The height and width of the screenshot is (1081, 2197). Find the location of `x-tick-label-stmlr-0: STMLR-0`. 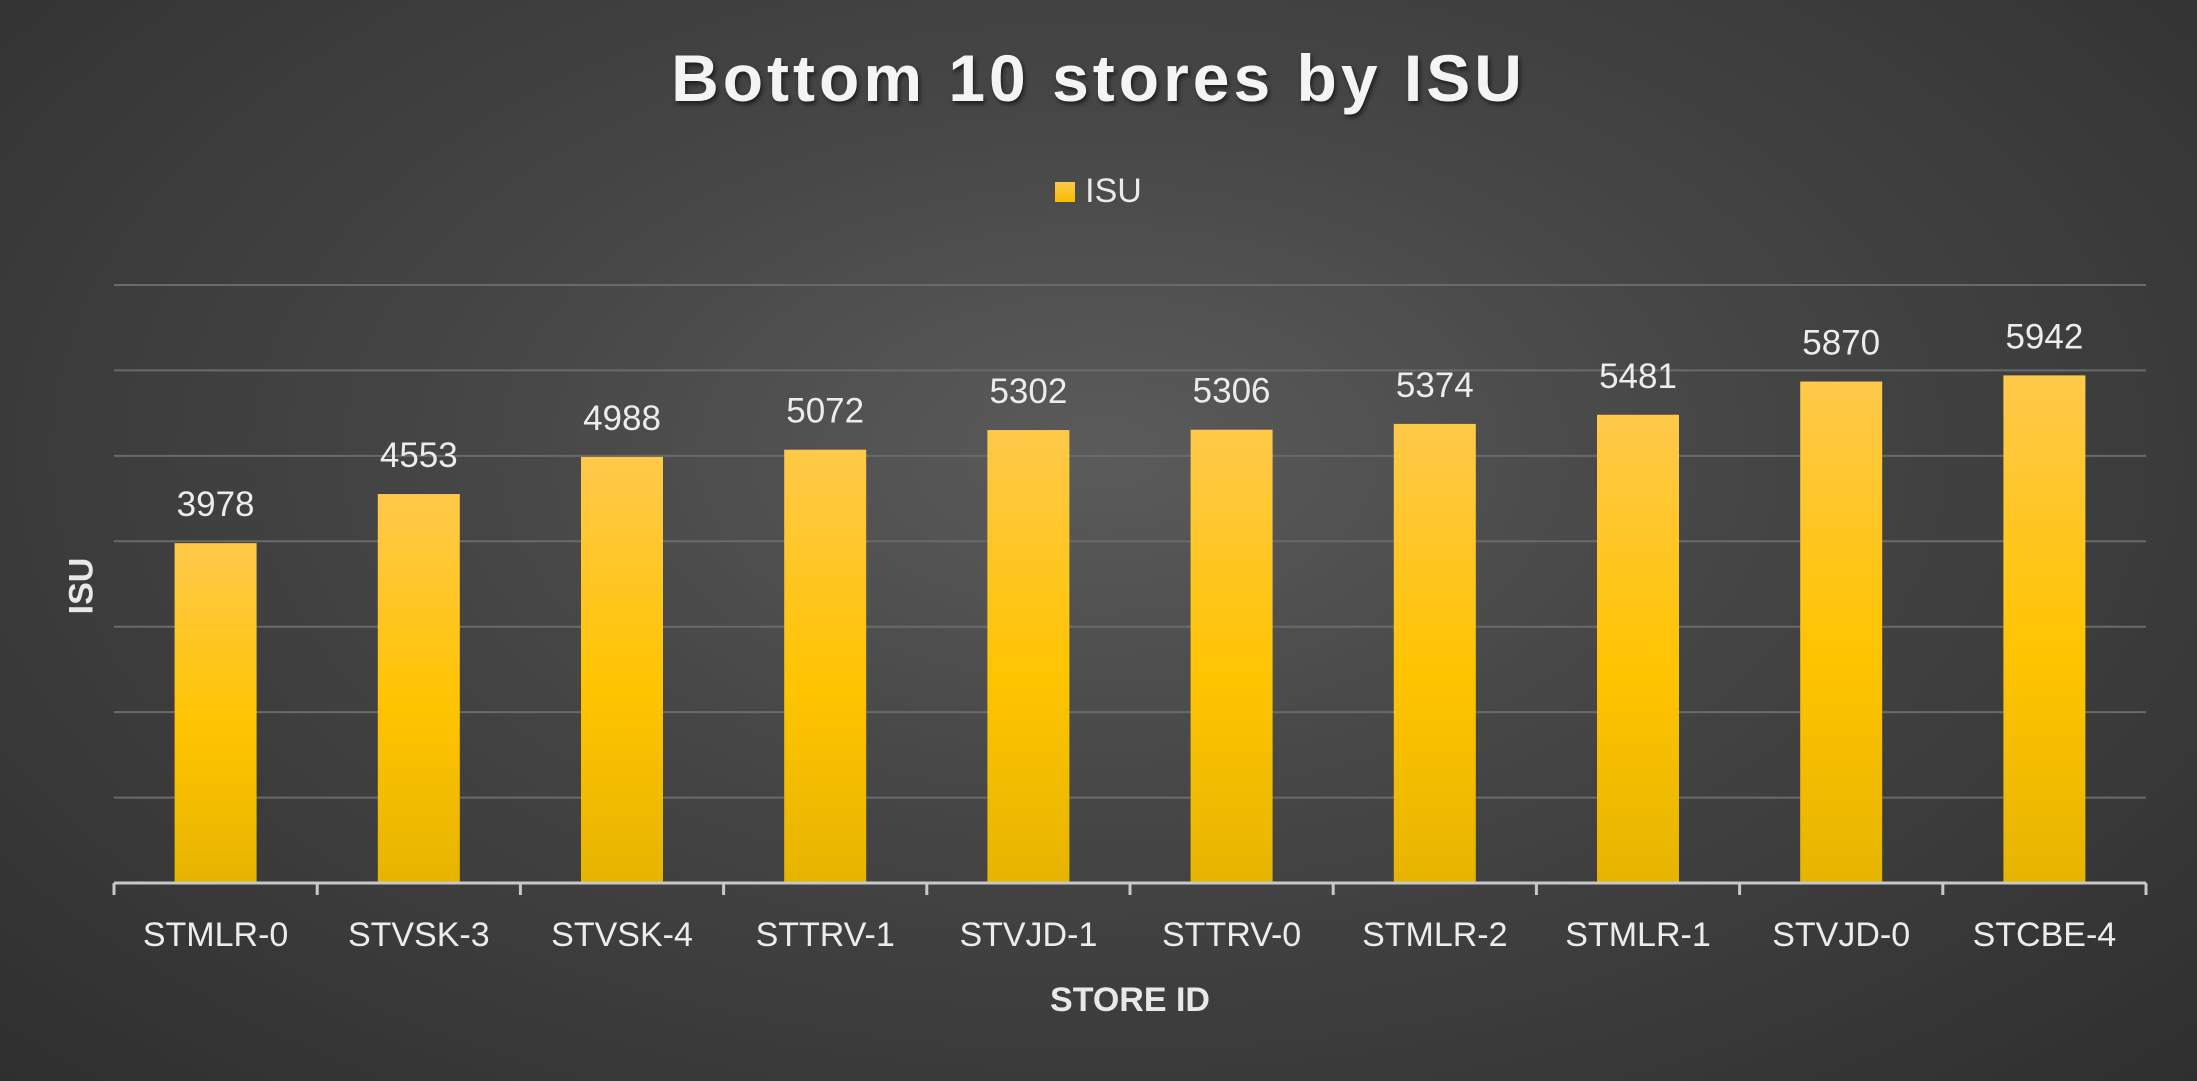

x-tick-label-stmlr-0: STMLR-0 is located at coordinates (215, 935).